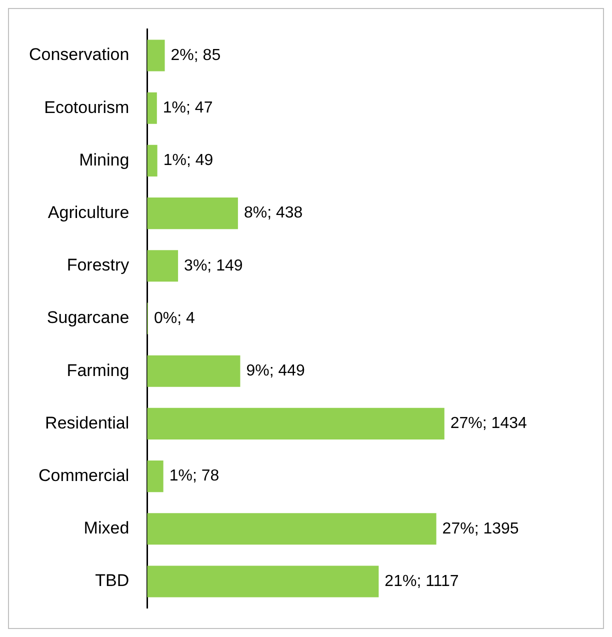  What do you see at coordinates (213, 265) in the screenshot?
I see `data-label: 3%; 149` at bounding box center [213, 265].